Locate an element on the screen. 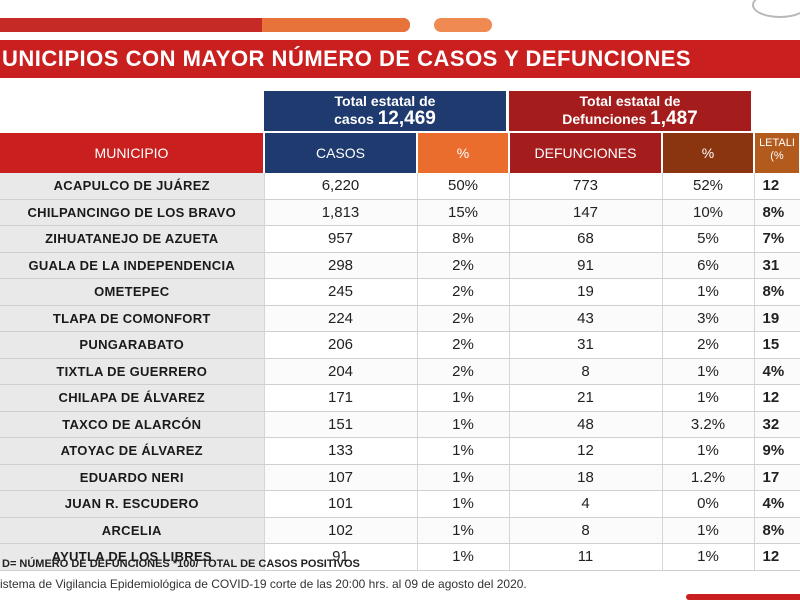 This screenshot has height=600, width=800. total-casos-line2: casos 12,469 is located at coordinates (385, 118).